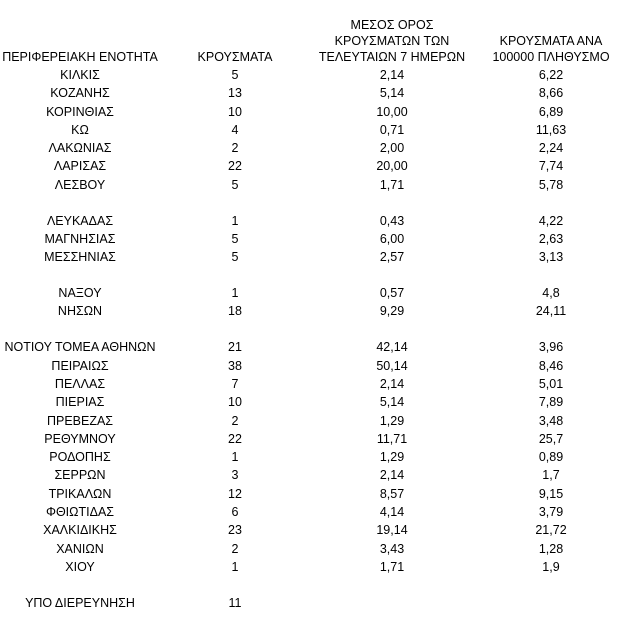 Image resolution: width=624 pixels, height=620 pixels. What do you see at coordinates (551, 566) in the screenshot?
I see `per100k-cell: 1,9` at bounding box center [551, 566].